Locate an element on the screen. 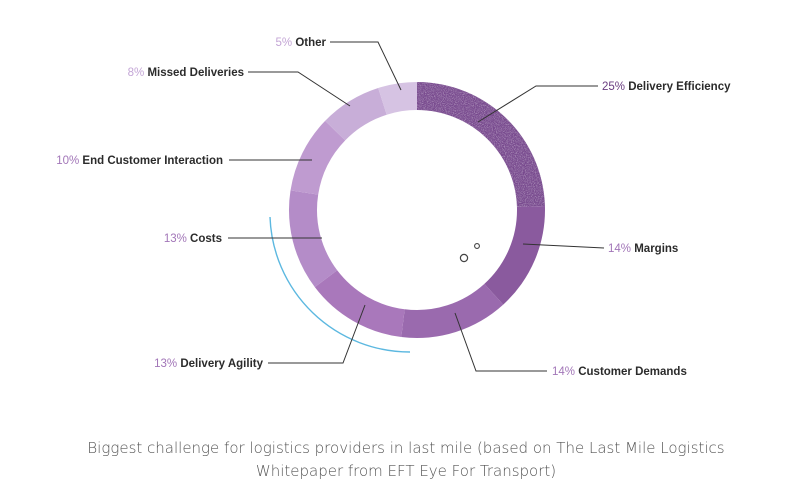  leader-delivery-agility is located at coordinates (317, 334).